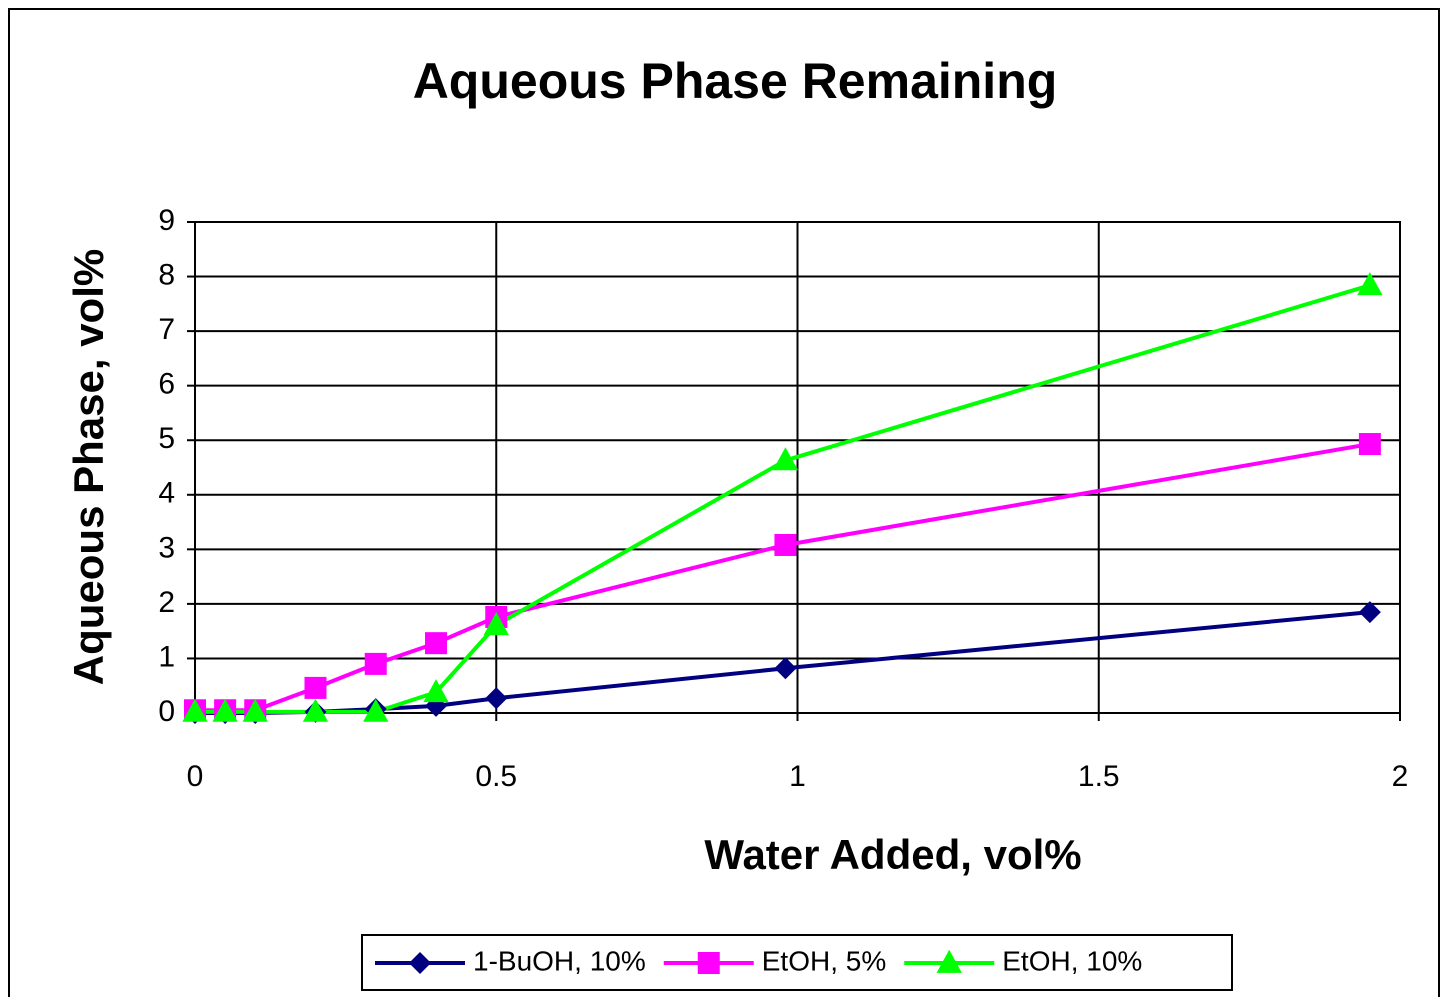  I want to click on x-tick-label: 0, so click(195, 776).